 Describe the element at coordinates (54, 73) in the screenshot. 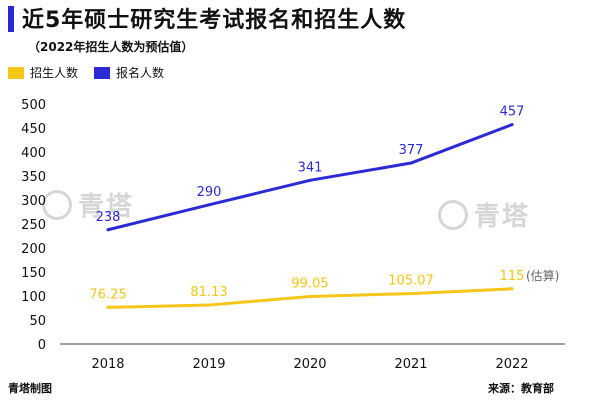

I see `legend-label-enrollment: 招生人数` at that location.